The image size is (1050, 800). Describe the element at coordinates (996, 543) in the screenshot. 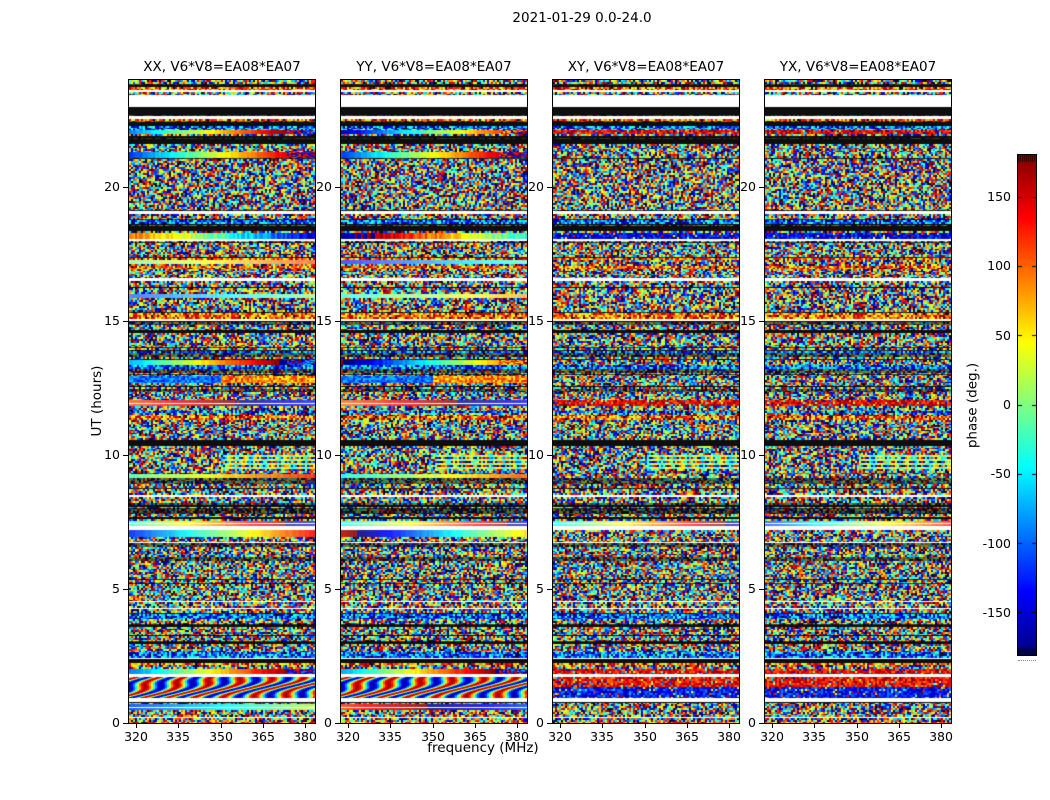

I see `colorbar-tick-label: -100` at that location.